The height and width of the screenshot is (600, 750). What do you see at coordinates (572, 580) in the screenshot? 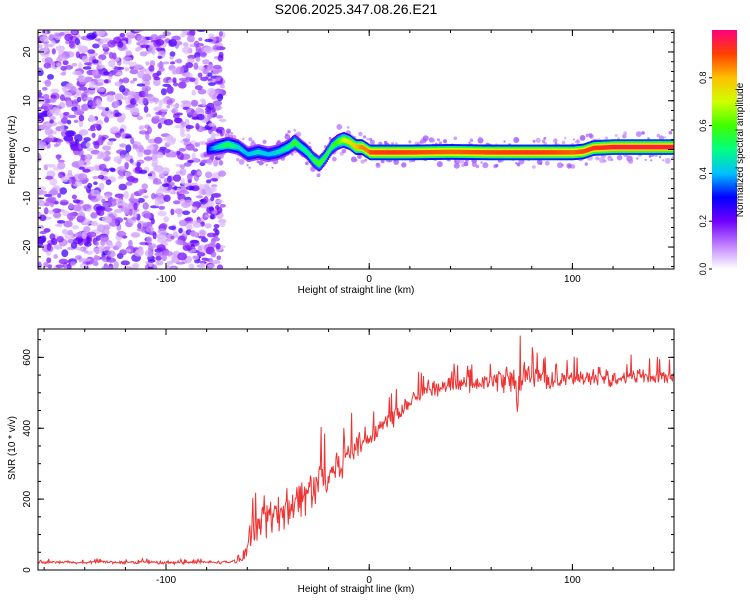
I see `x-tick-label: 100` at bounding box center [572, 580].